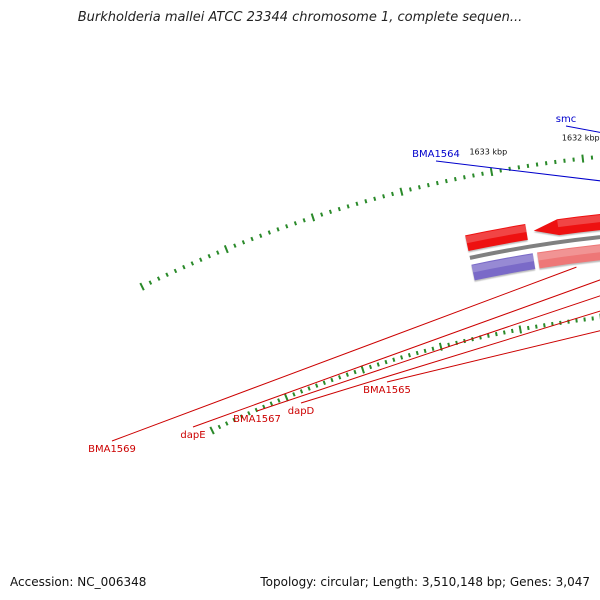 This screenshot has height=600, width=600. Describe the element at coordinates (436, 154) in the screenshot. I see `gene-label: BMA1564` at that location.